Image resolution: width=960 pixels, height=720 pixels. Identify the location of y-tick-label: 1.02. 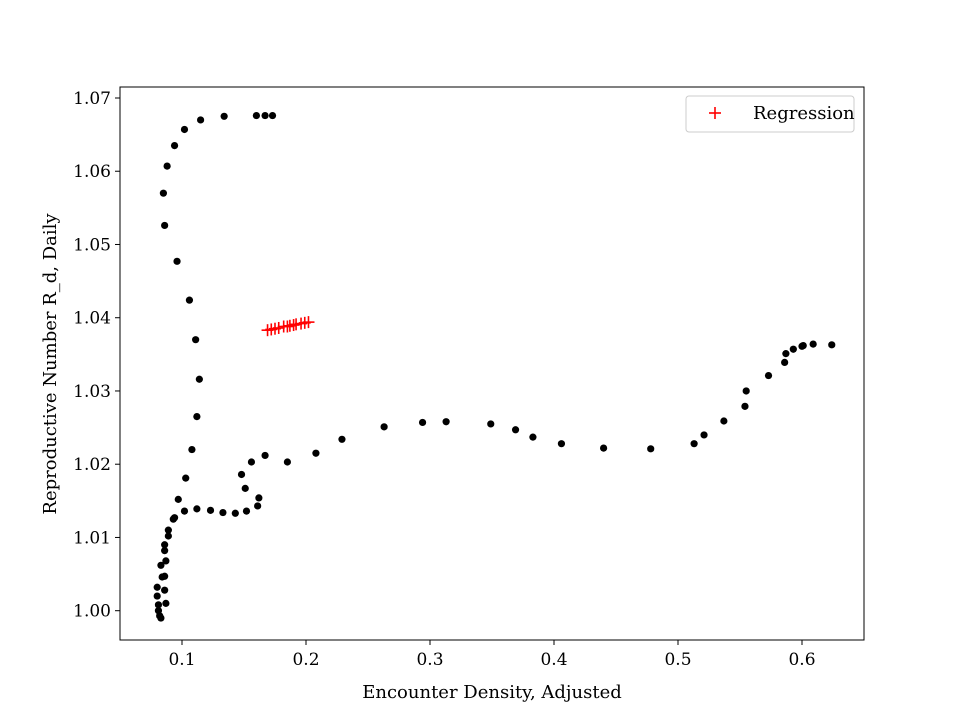
(92, 465).